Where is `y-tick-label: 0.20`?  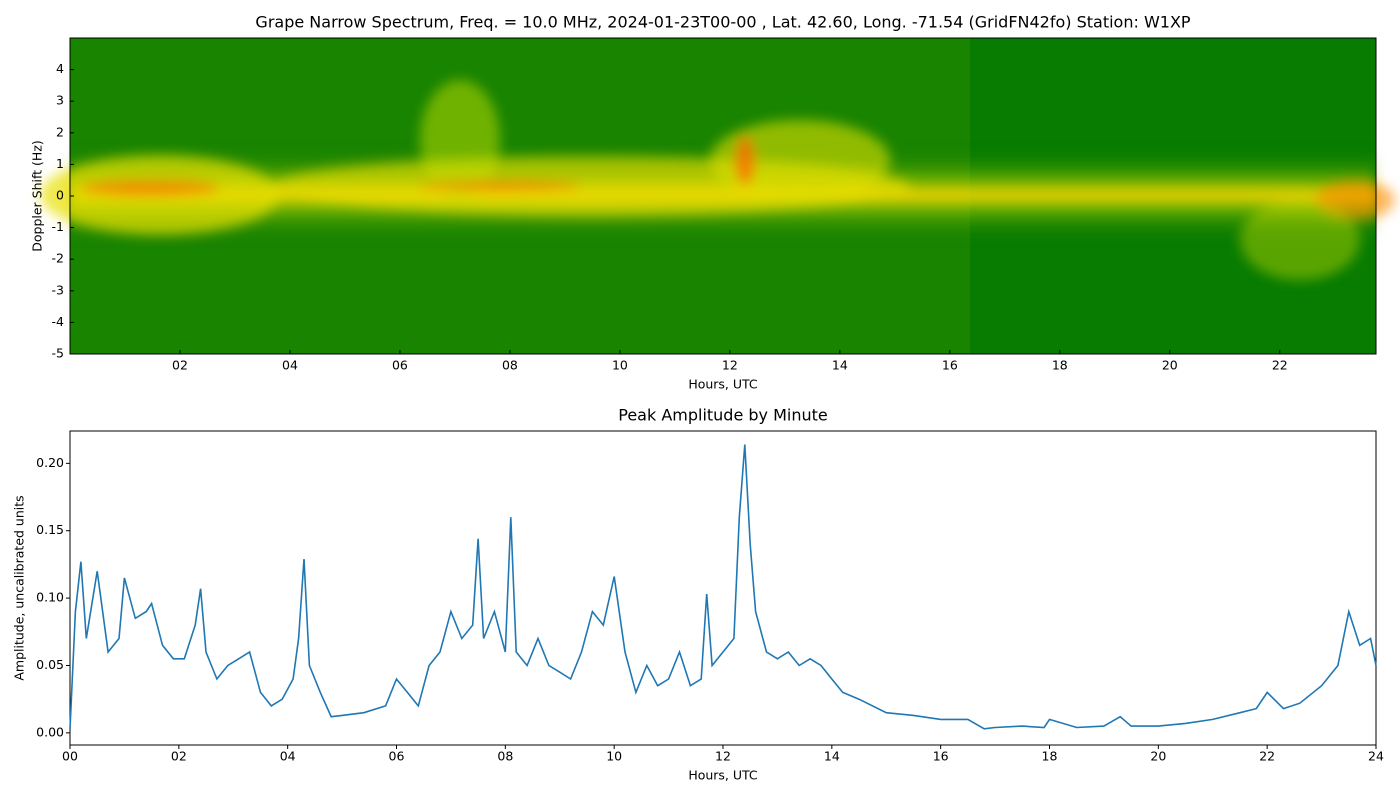
y-tick-label: 0.20 is located at coordinates (50, 462).